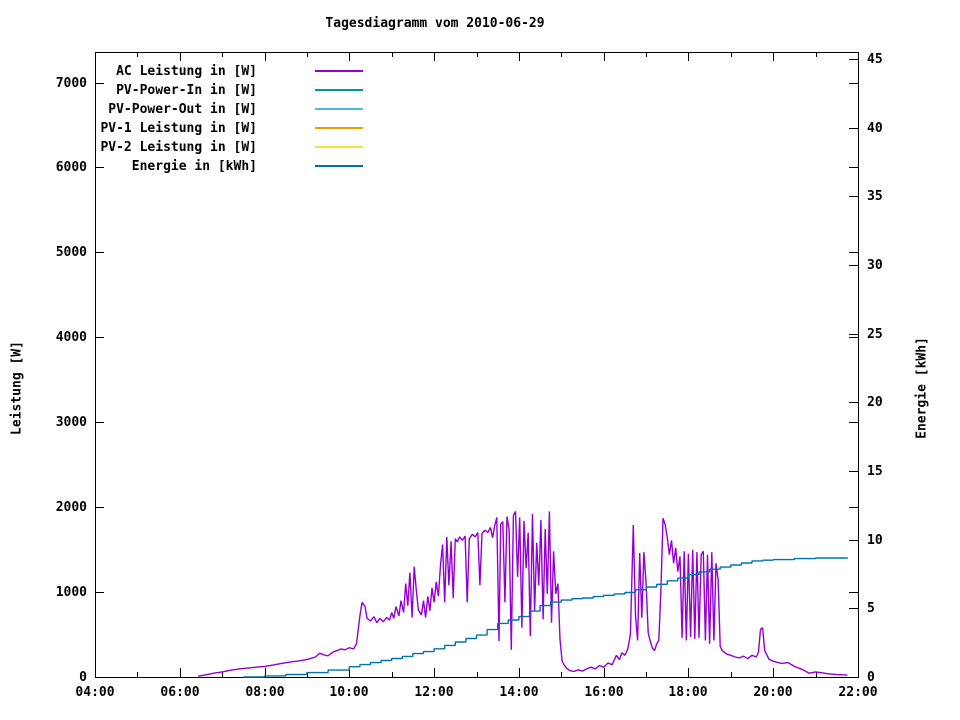 The height and width of the screenshot is (720, 960). I want to click on y-left-tick-label: 2000, so click(71, 507).